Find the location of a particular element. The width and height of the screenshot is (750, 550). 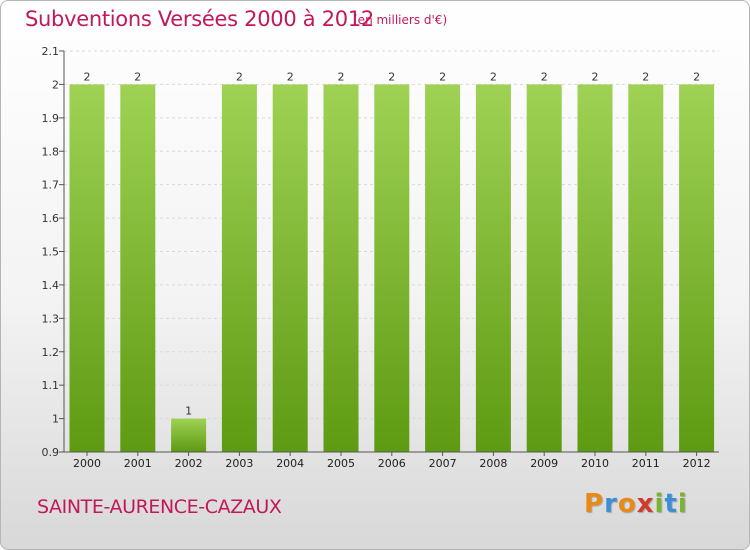

x-tick-label: 2005 is located at coordinates (341, 463).